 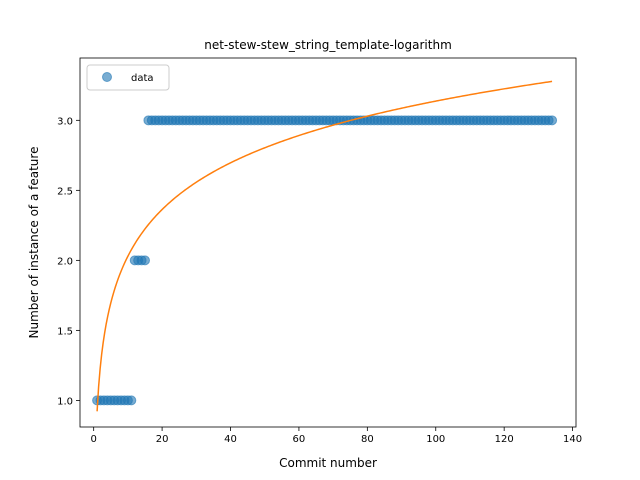 I want to click on x-tick-label: 0, so click(x=93, y=439).